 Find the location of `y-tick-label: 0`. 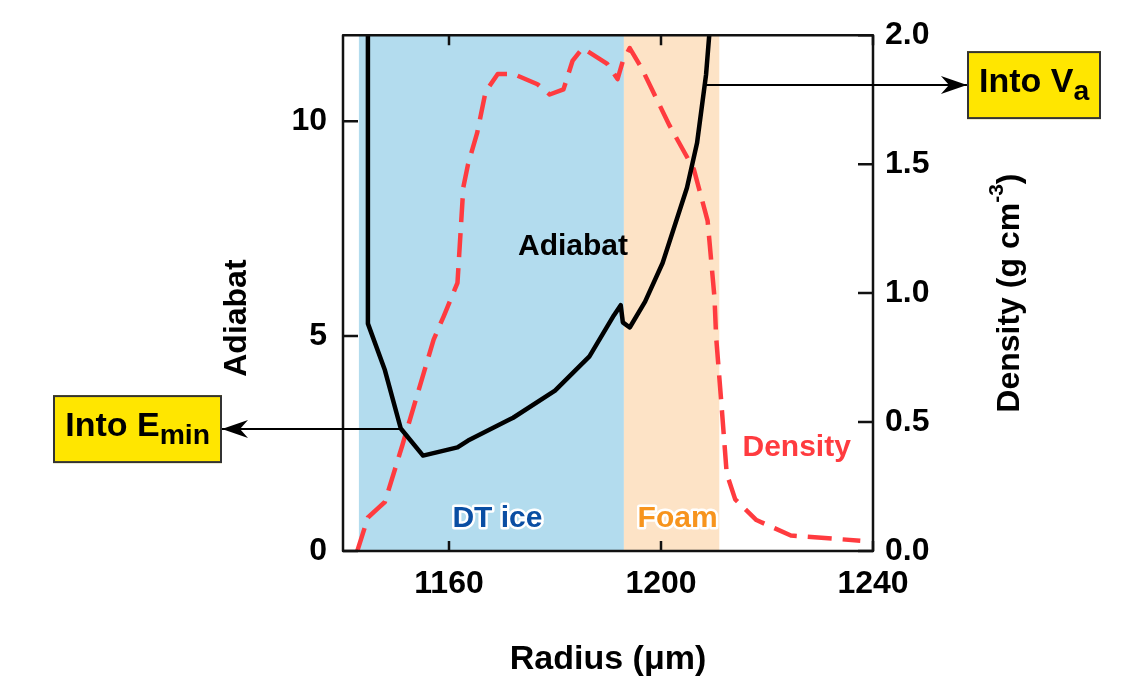

y-tick-label: 0 is located at coordinates (318, 548).